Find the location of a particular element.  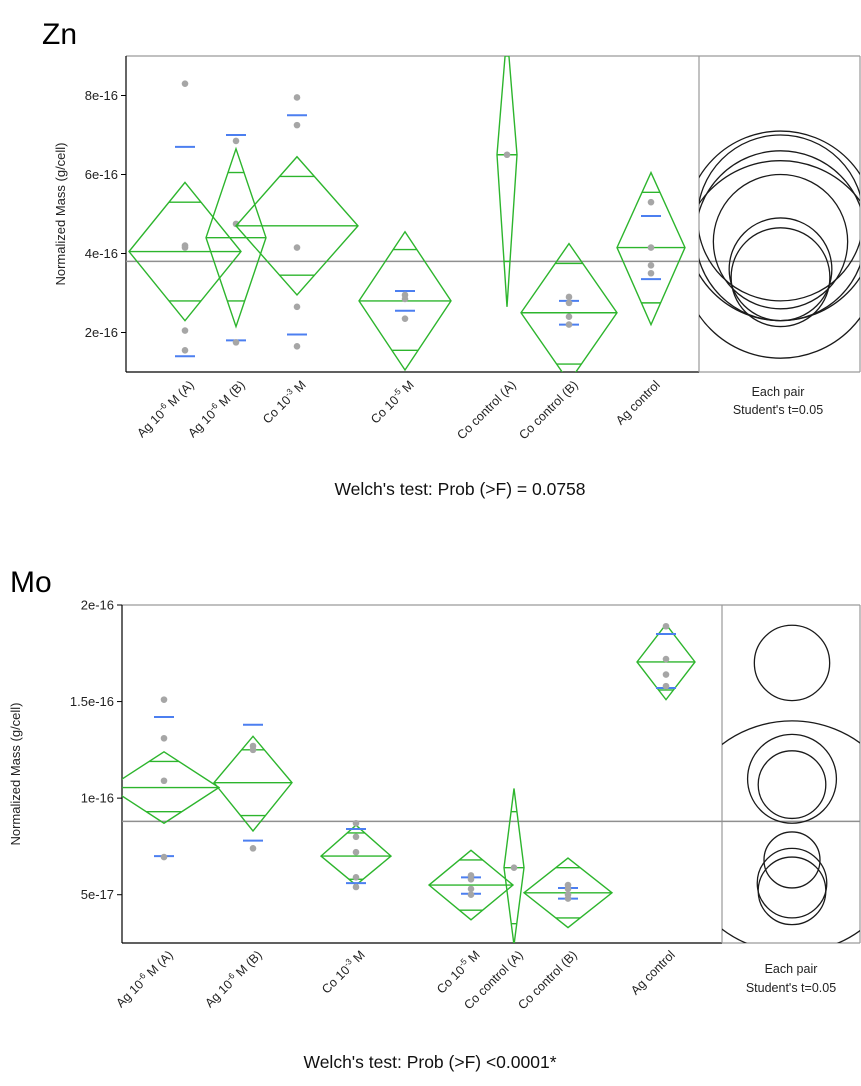

x-category-label: Co 10-3 M is located at coordinates (284, 401).